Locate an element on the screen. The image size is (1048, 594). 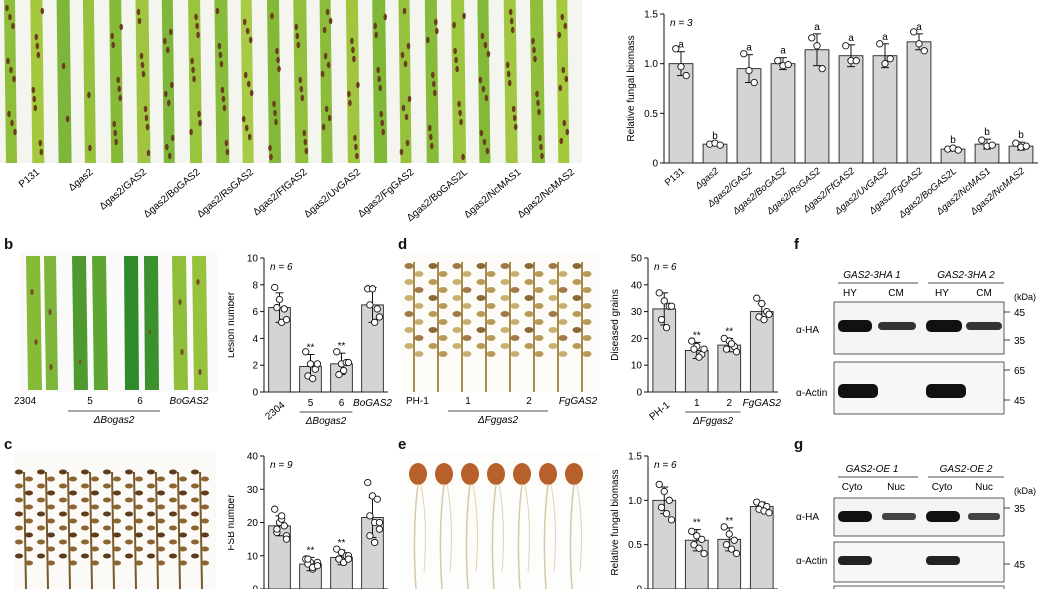
y-tick-label: 6 is located at coordinates (255, 312).